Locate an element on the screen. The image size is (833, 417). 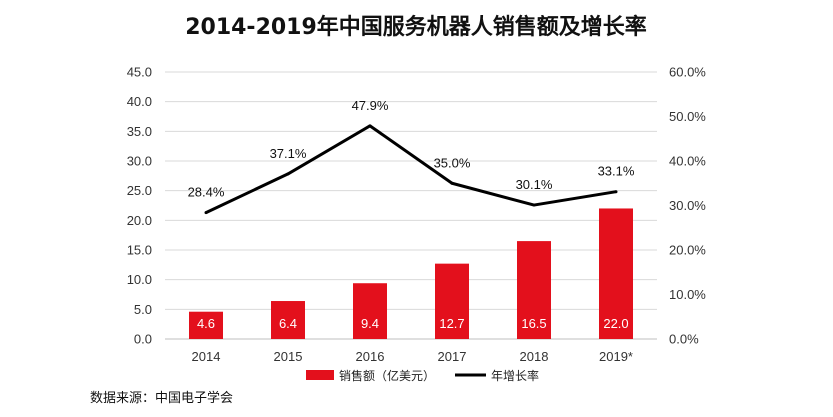
x-tick-label: 2015 is located at coordinates (288, 356).